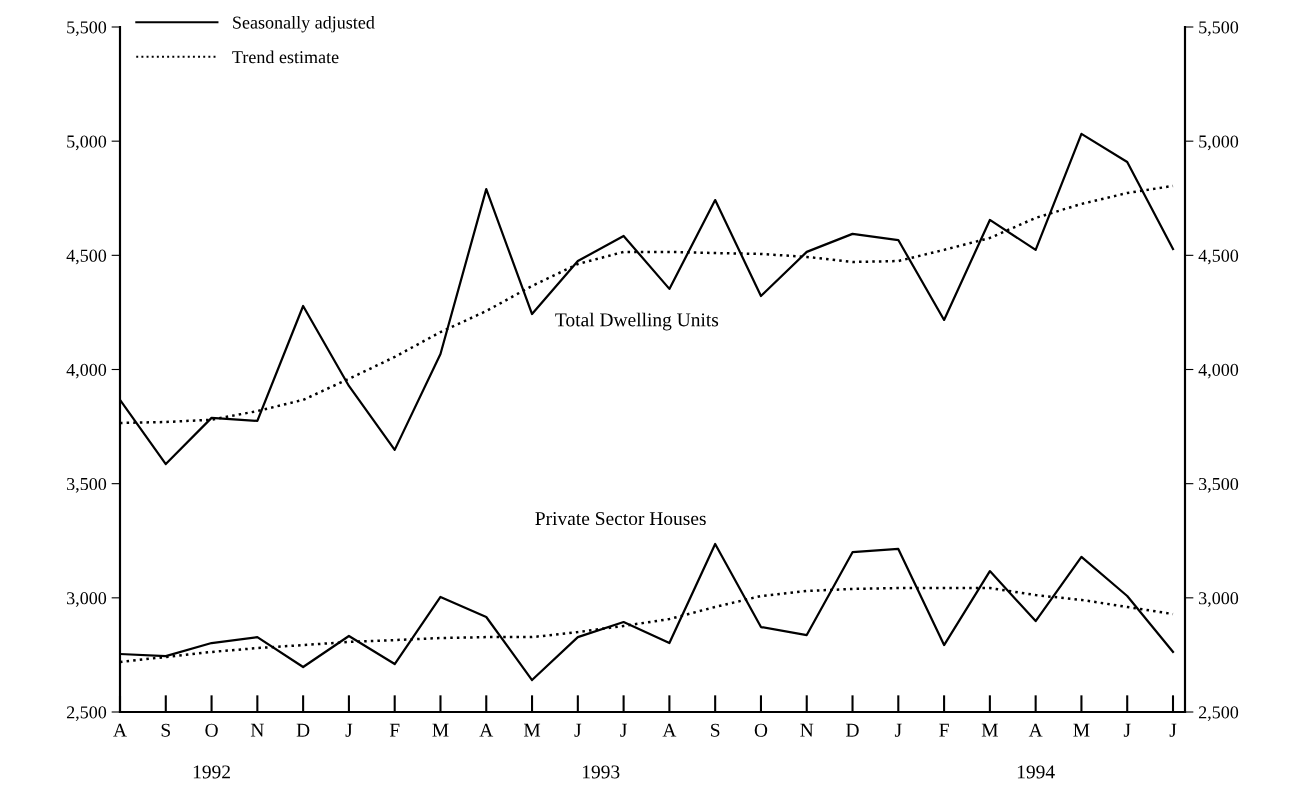 The width and height of the screenshot is (1295, 803). I want to click on y2-tick-label: 3,500, so click(1219, 485).